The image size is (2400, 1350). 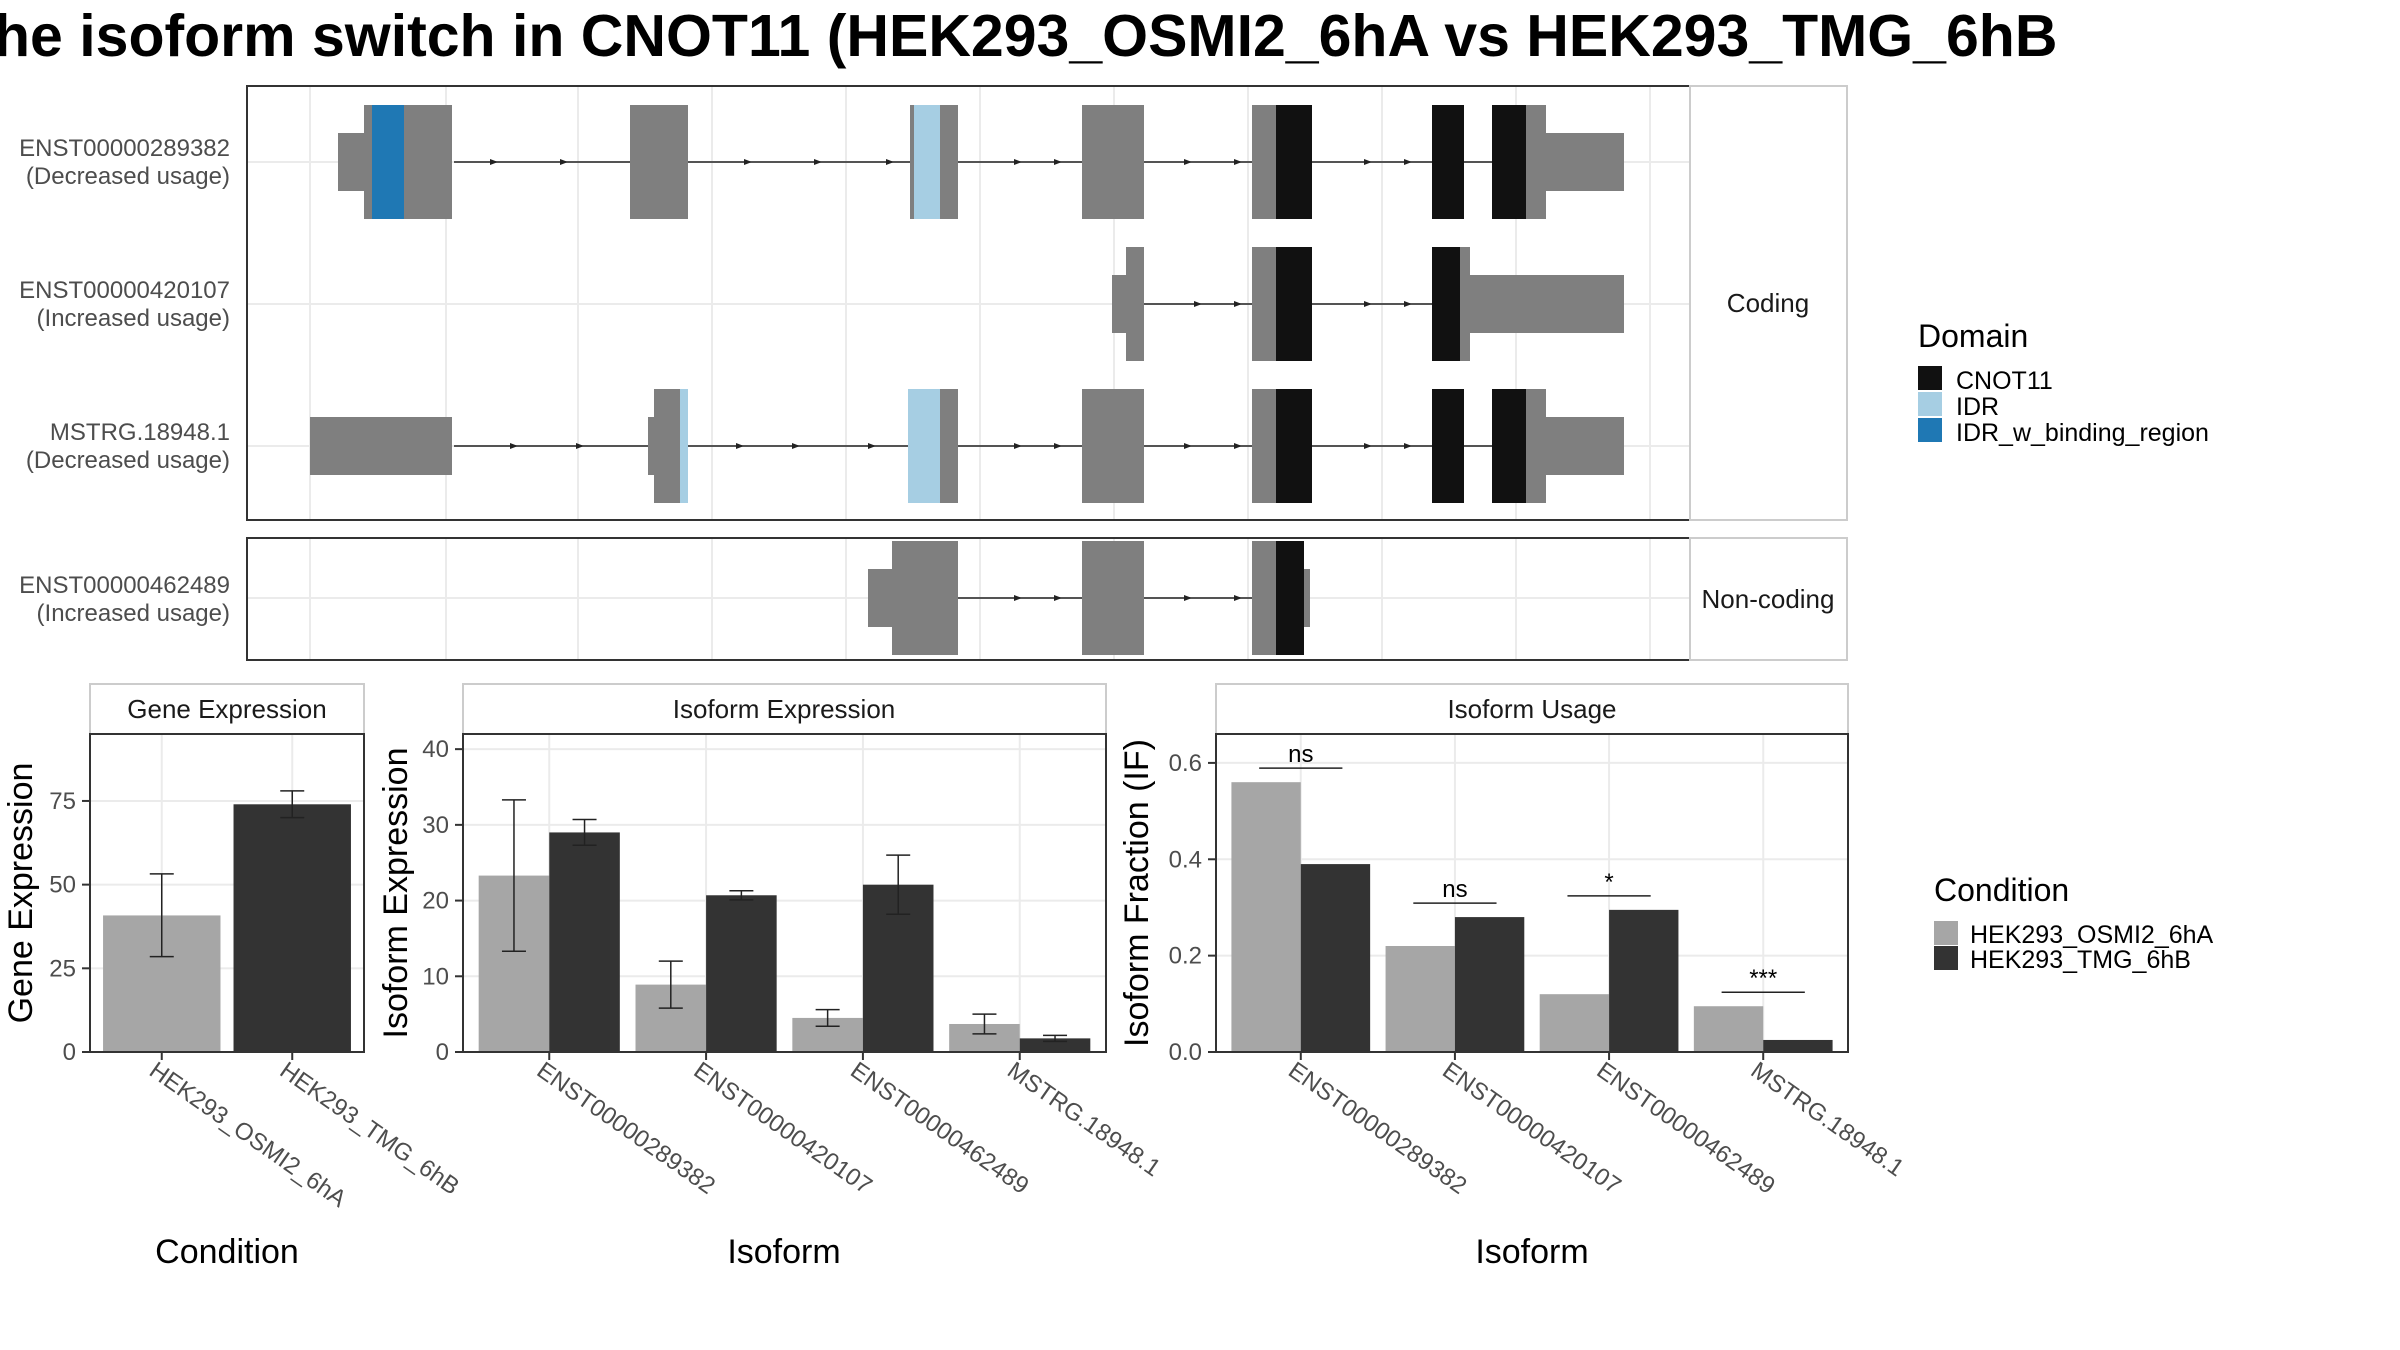 What do you see at coordinates (124, 585) in the screenshot?
I see `track-label-id: ENST00000462489` at bounding box center [124, 585].